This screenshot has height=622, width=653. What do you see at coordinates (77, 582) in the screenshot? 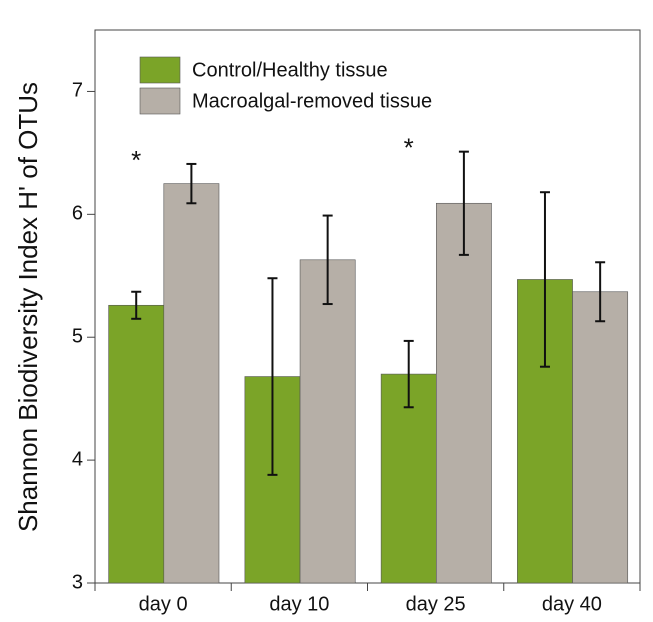
I see `y-tick-label: 3` at bounding box center [77, 582].